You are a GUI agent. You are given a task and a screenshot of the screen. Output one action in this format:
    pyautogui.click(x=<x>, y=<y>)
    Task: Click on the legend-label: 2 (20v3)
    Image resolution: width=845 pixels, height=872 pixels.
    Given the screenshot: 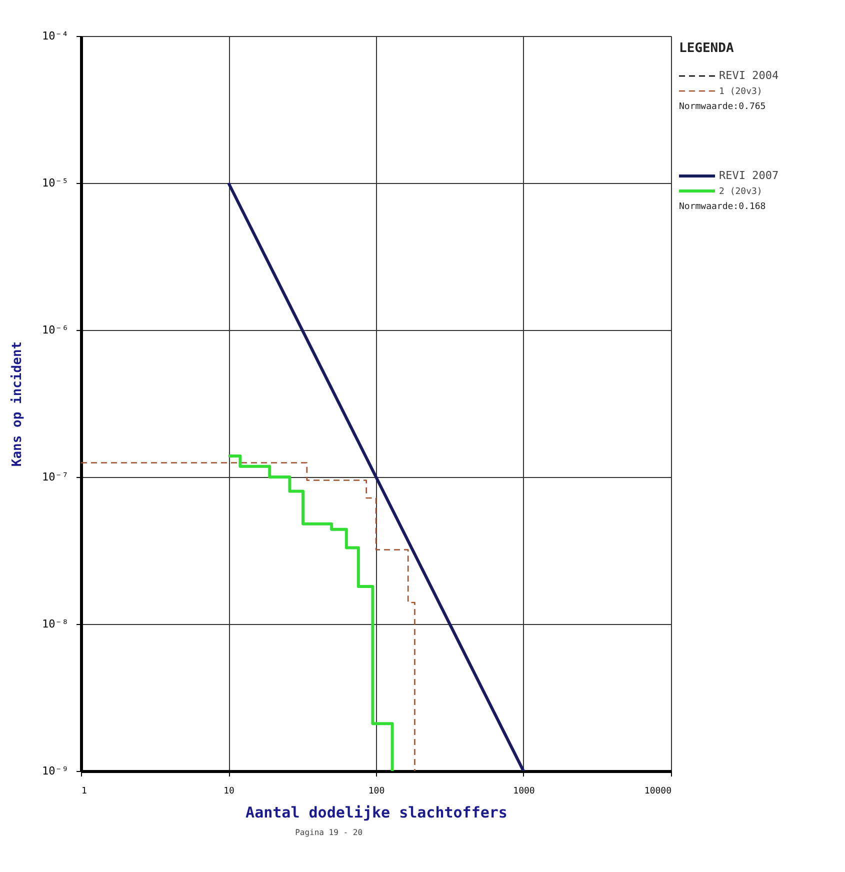 What is the action you would take?
    pyautogui.click(x=740, y=192)
    